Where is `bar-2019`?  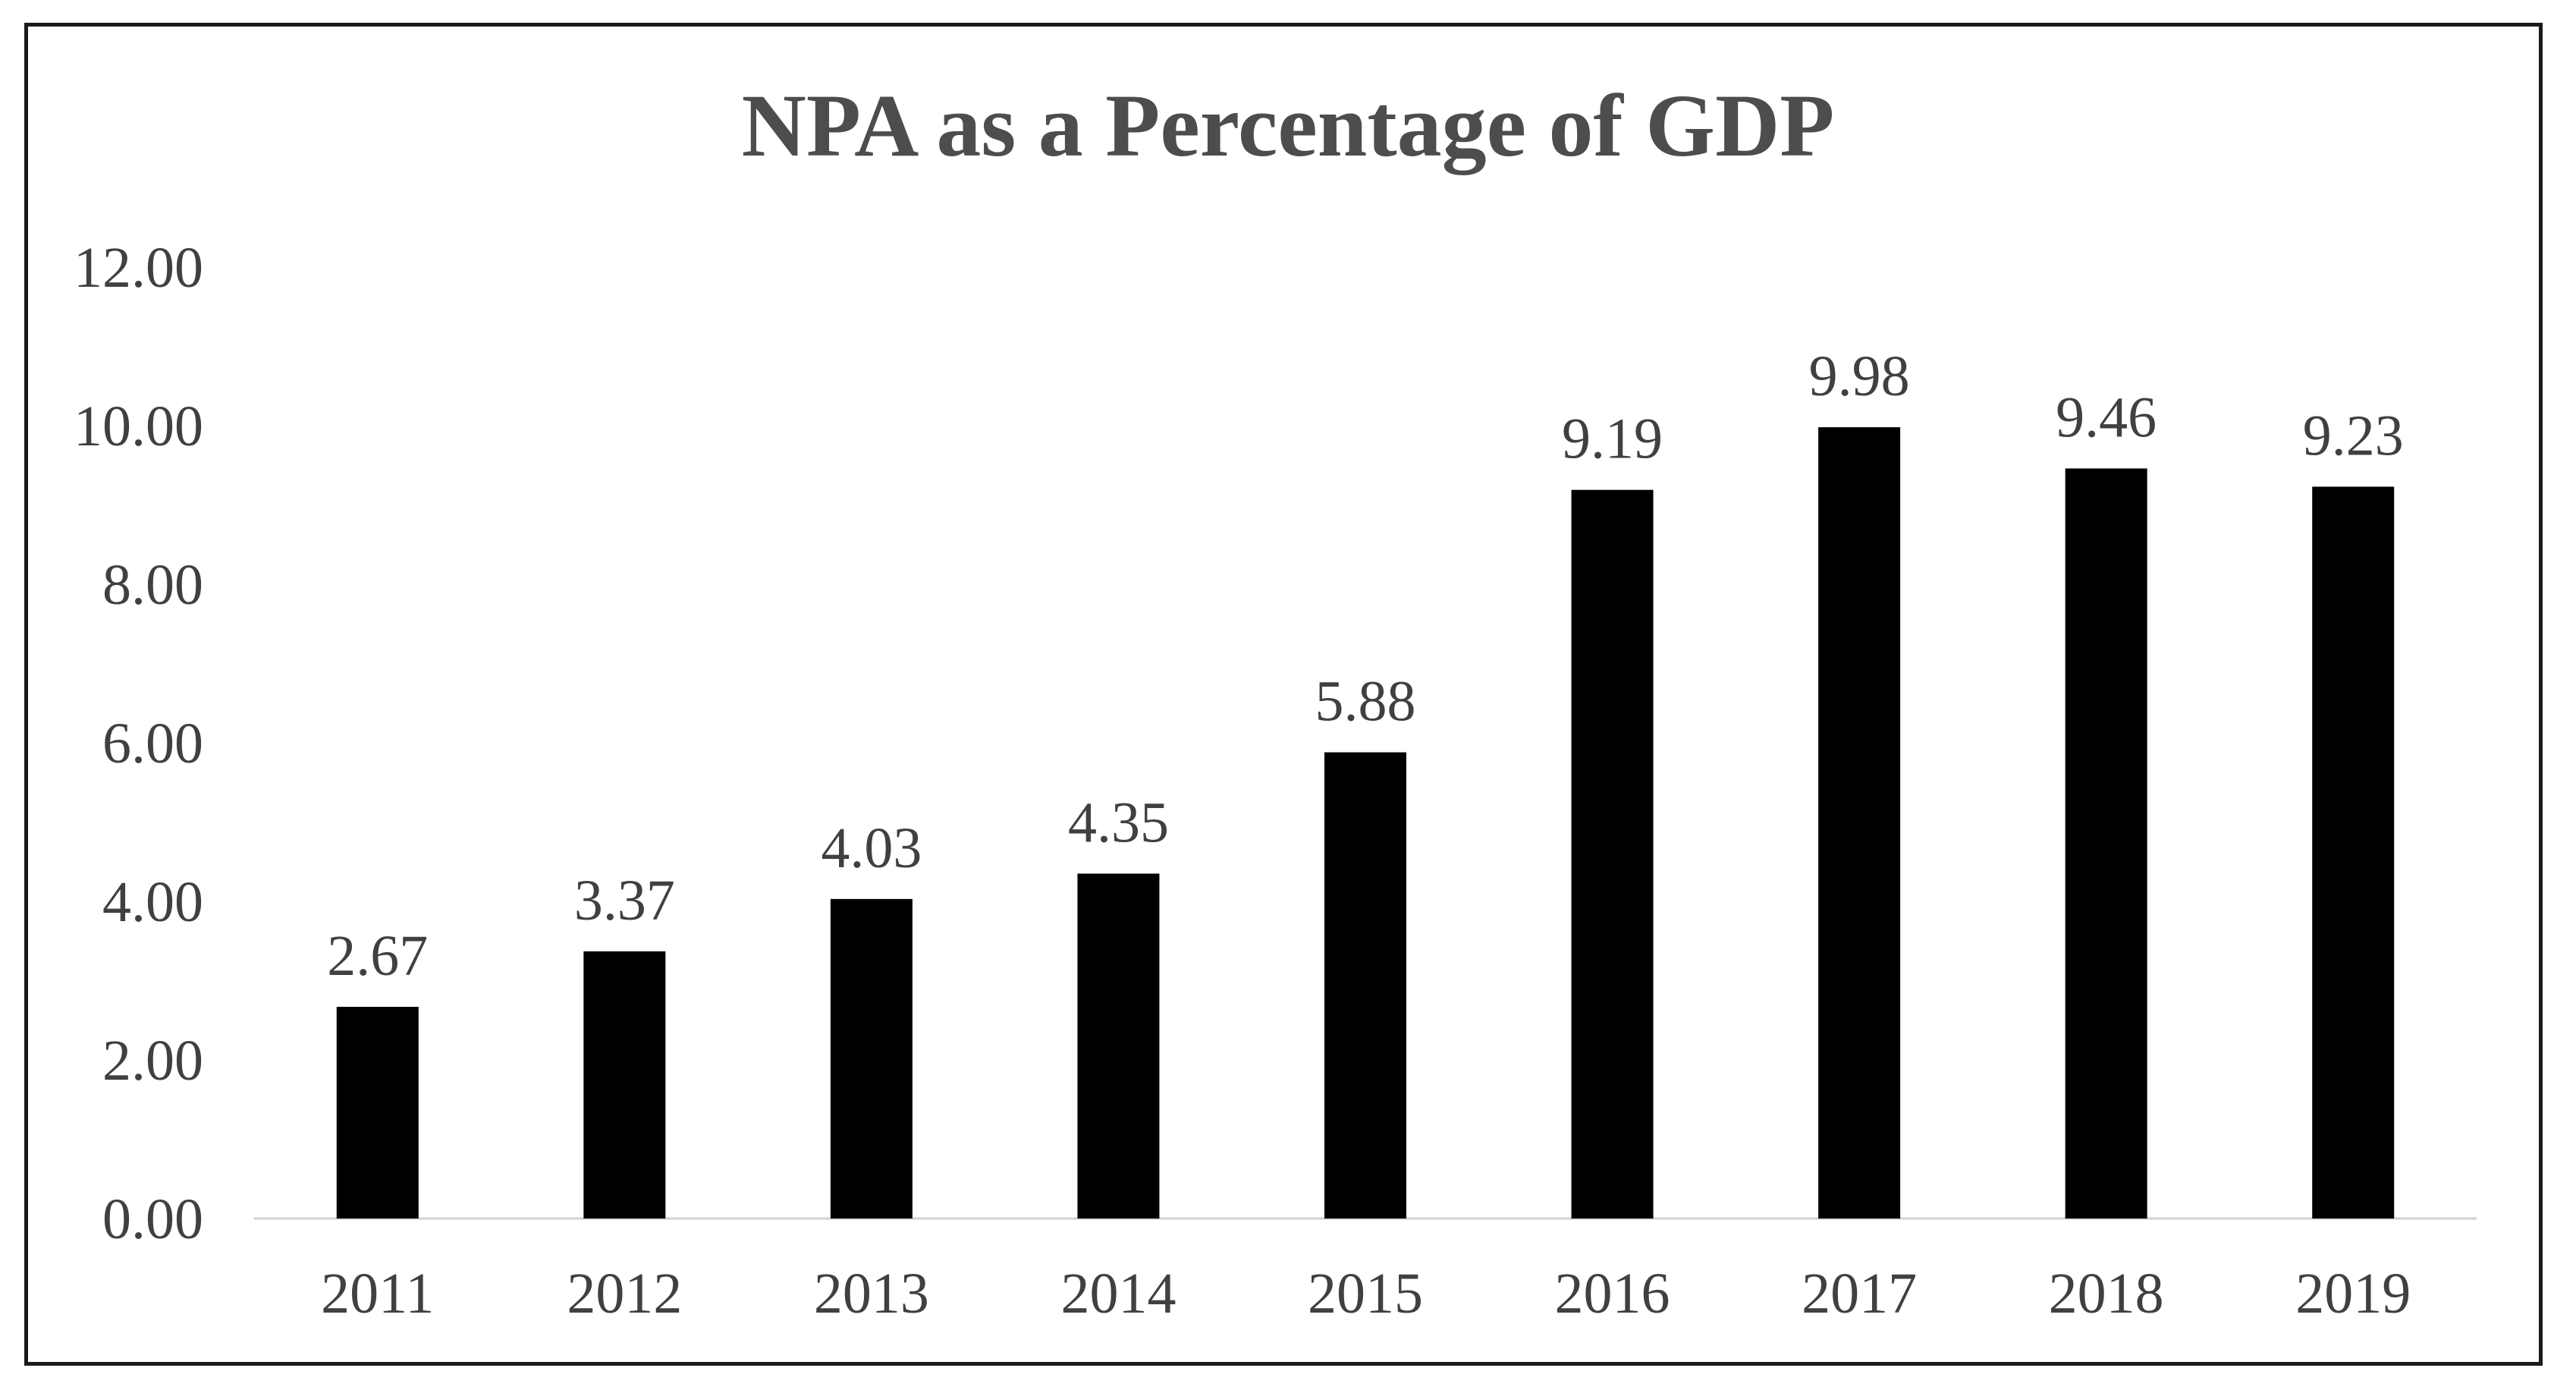
bar-2019 is located at coordinates (2353, 852).